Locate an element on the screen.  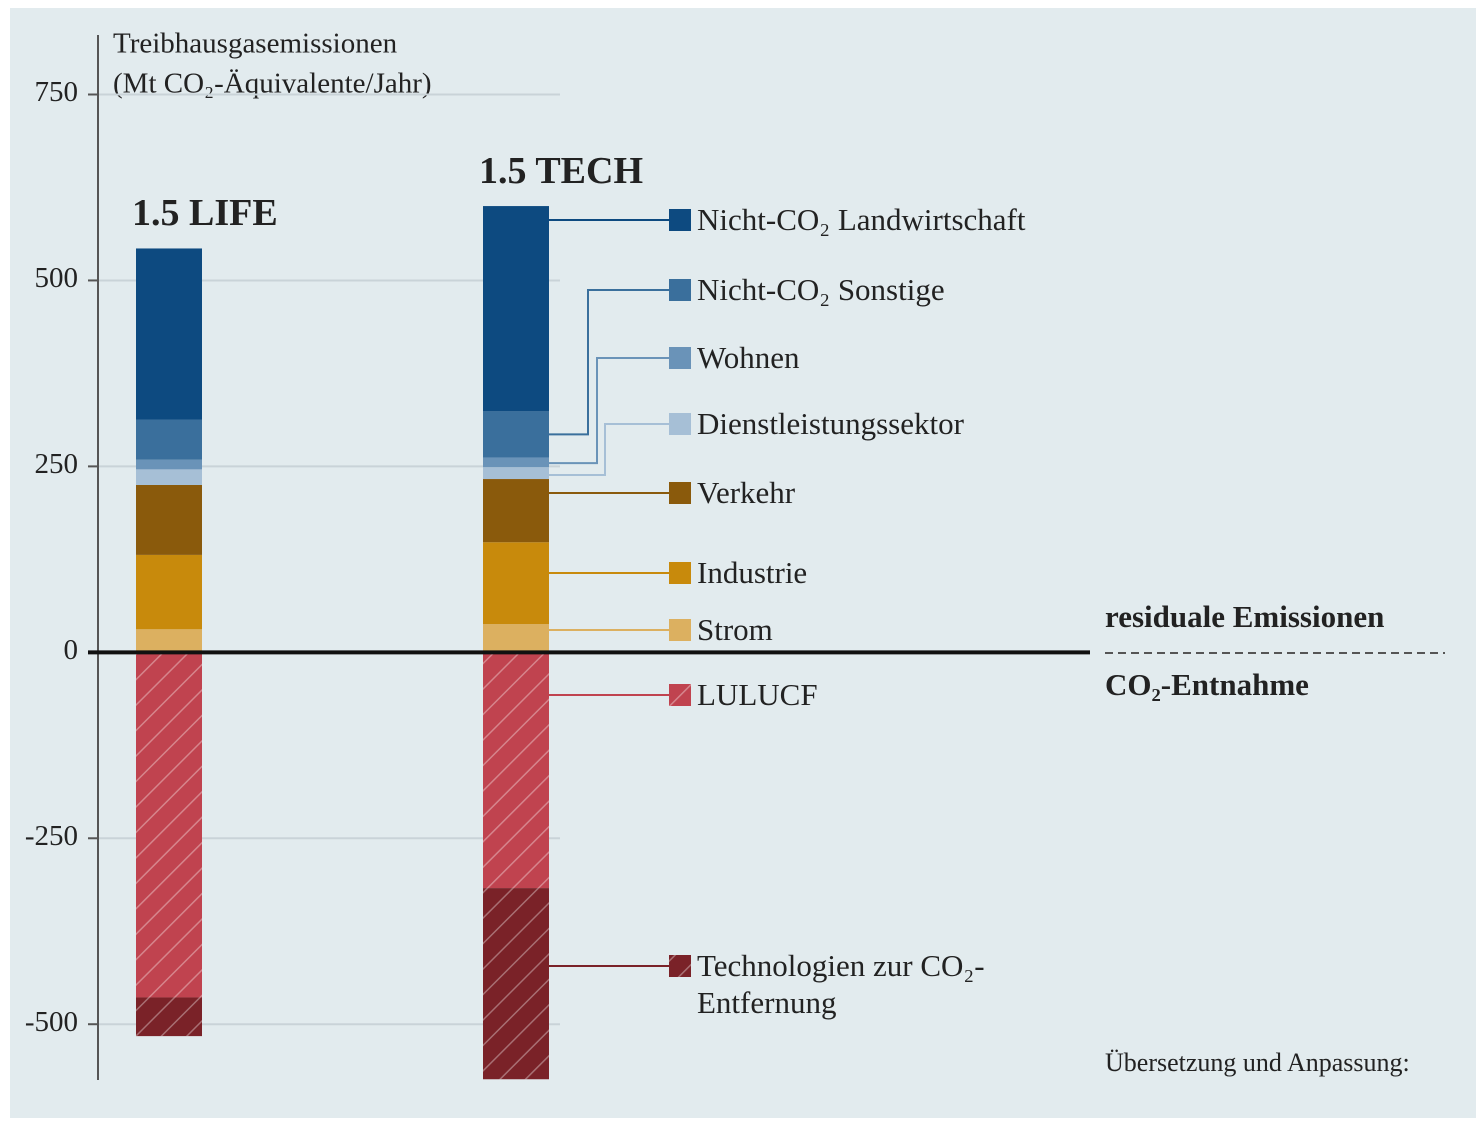
legend-label: Strom is located at coordinates (735, 629).